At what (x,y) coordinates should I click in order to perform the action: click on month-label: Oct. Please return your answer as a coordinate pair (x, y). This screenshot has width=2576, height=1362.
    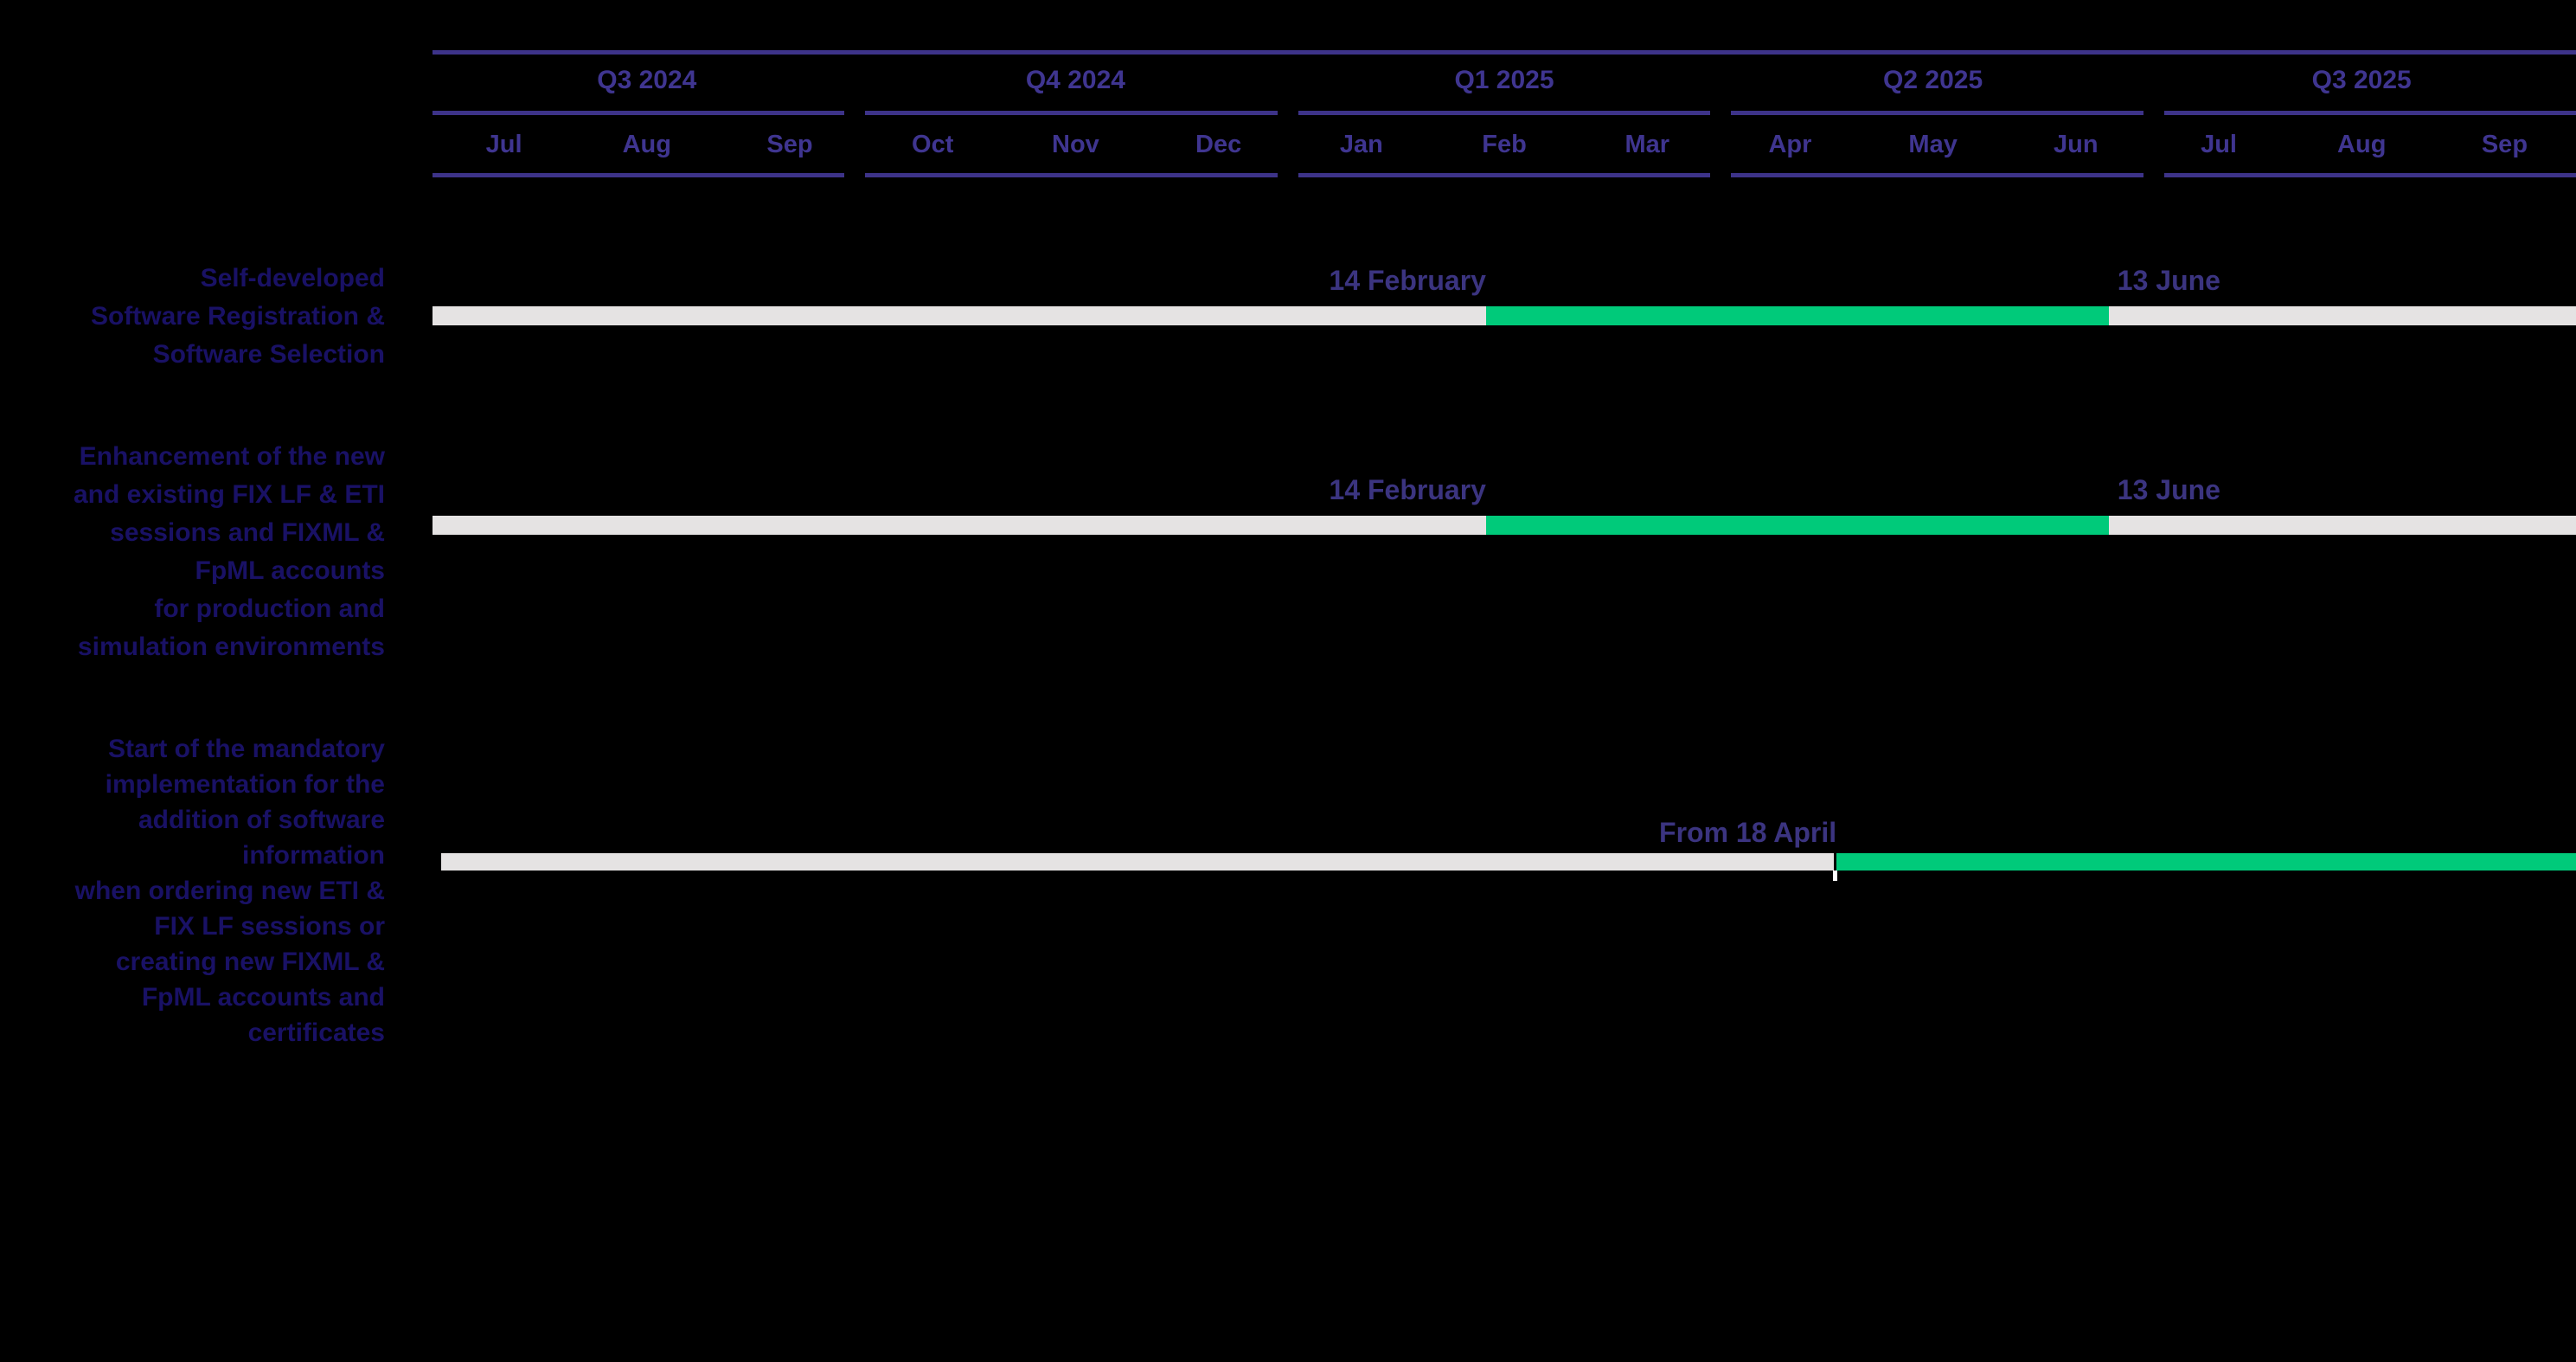
    Looking at the image, I should click on (933, 144).